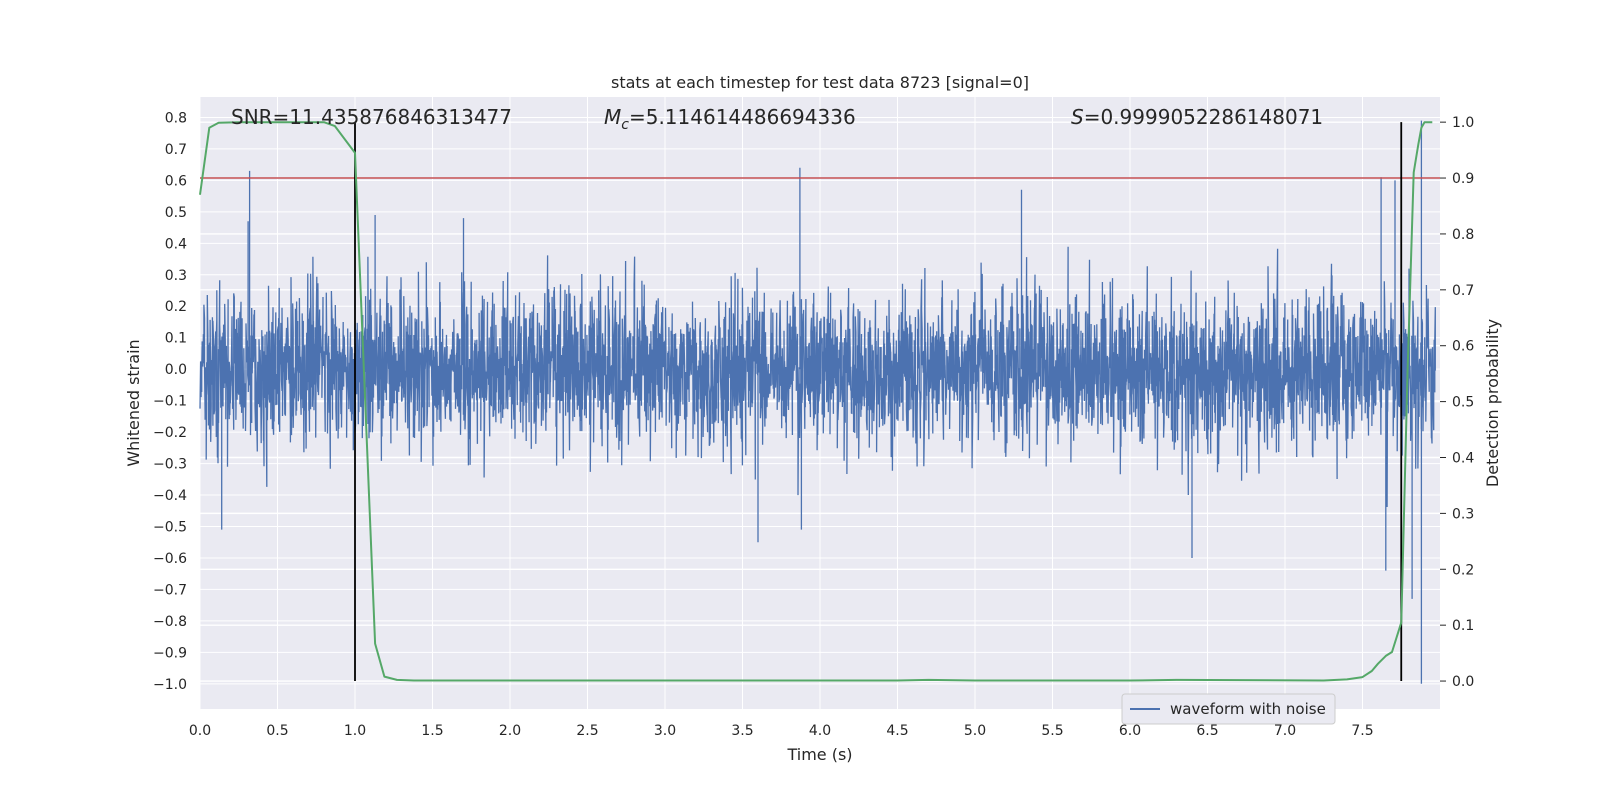 This screenshot has height=804, width=1600. Describe the element at coordinates (1492, 403) in the screenshot. I see `y-axis-label-right: Detection probability` at that location.